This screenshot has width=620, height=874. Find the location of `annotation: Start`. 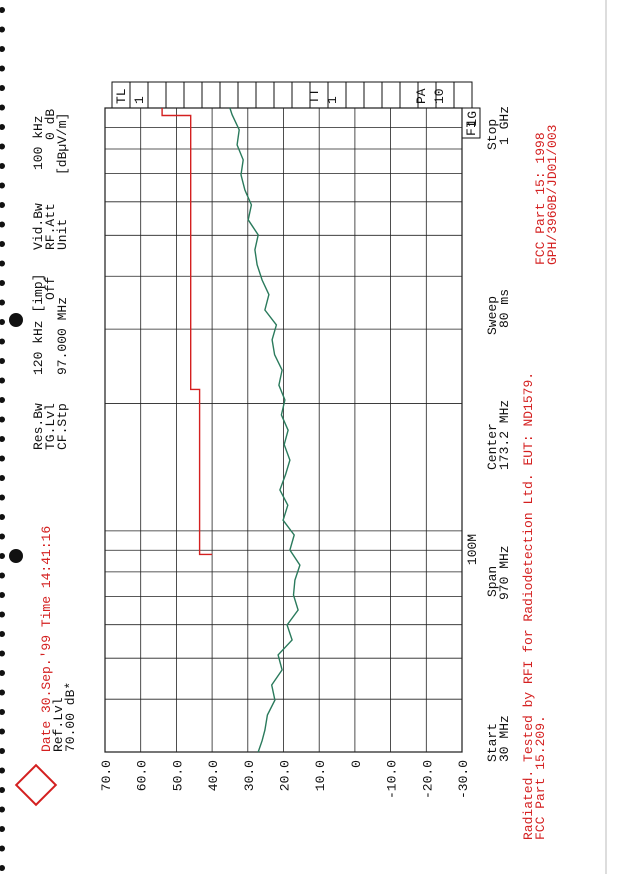

annotation: Start is located at coordinates (492, 742).